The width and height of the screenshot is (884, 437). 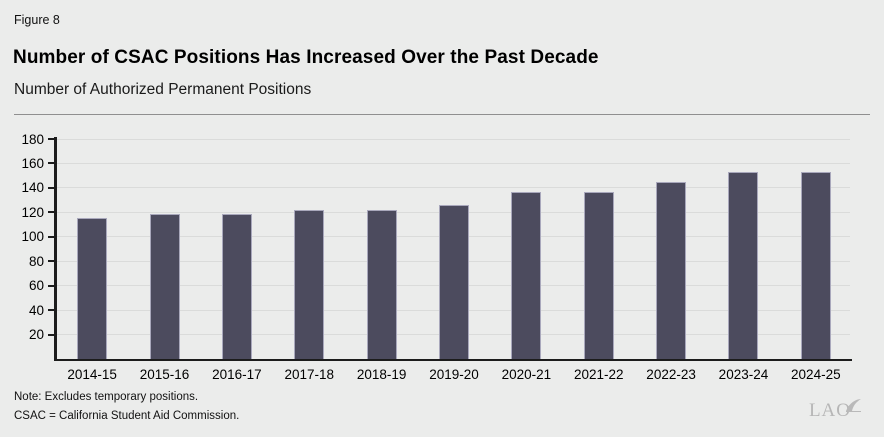 I want to click on x-tick-label: 2021-22, so click(x=598, y=374).